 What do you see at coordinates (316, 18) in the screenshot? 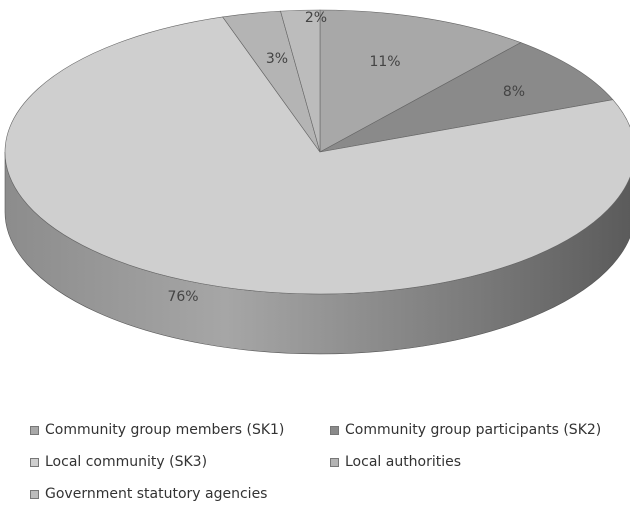
I see `data-label-5: 2%` at bounding box center [316, 18].